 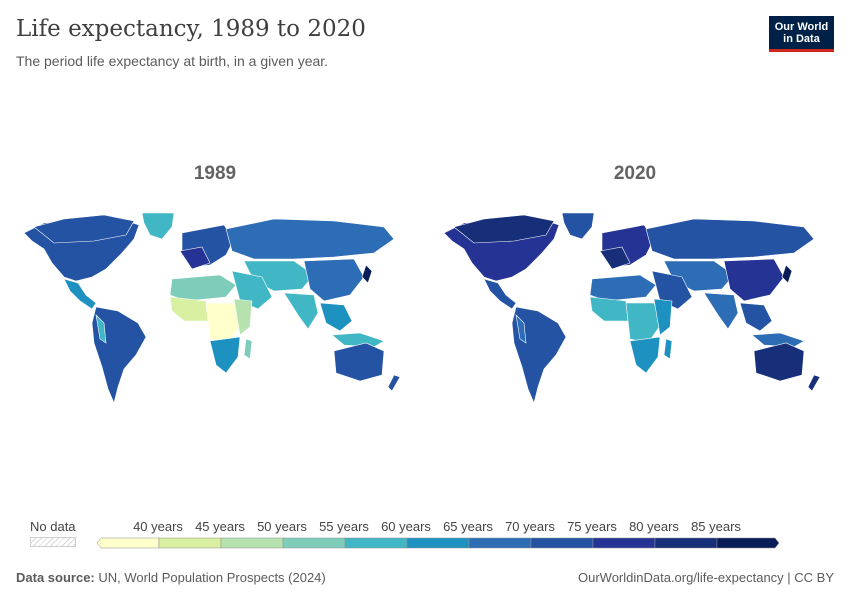 What do you see at coordinates (53, 542) in the screenshot?
I see `legend-no-data-swatch` at bounding box center [53, 542].